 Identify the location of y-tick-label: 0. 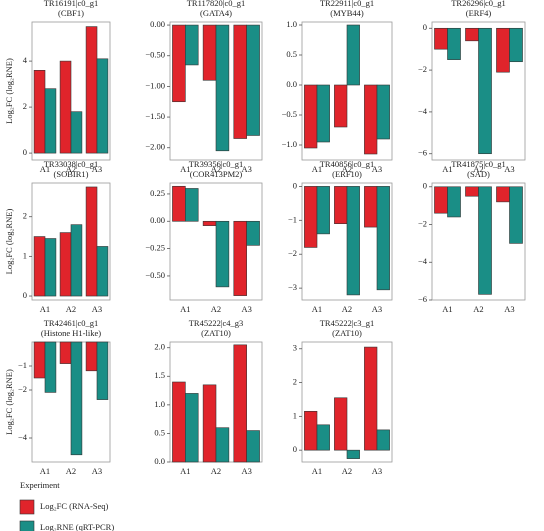
(295, 449).